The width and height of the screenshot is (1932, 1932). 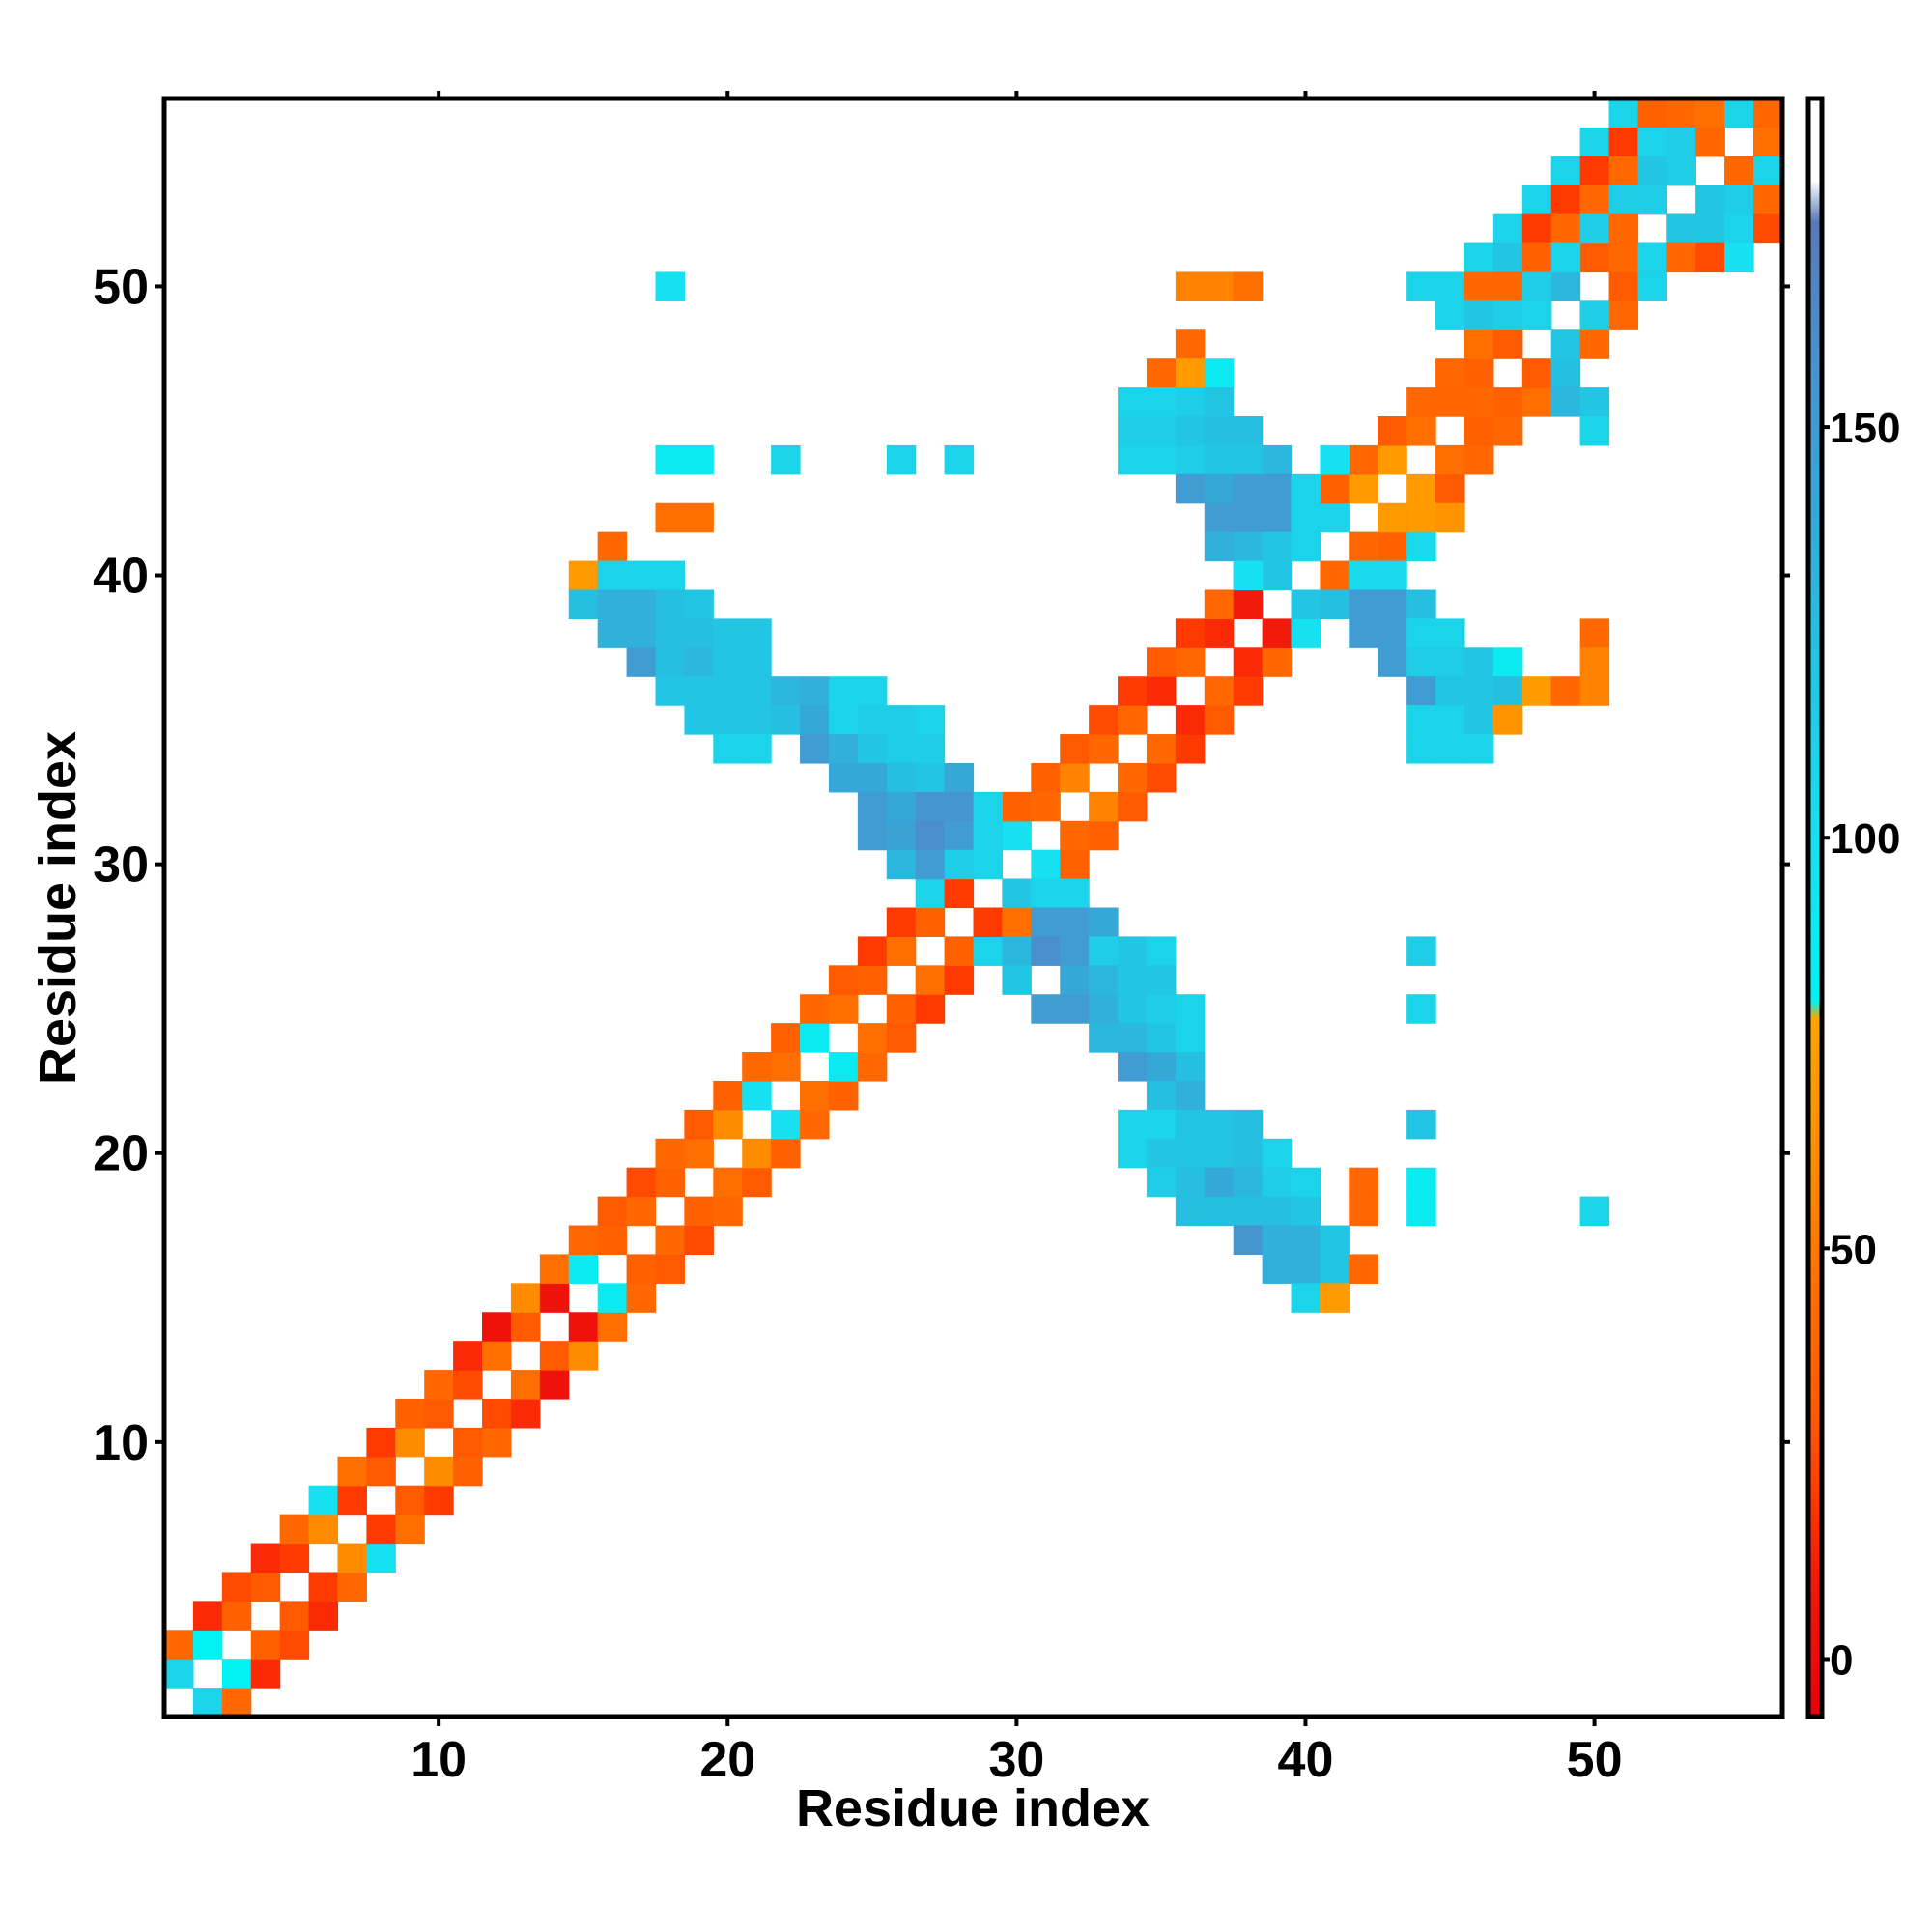 I want to click on y-tick-label: 40, so click(x=121, y=577).